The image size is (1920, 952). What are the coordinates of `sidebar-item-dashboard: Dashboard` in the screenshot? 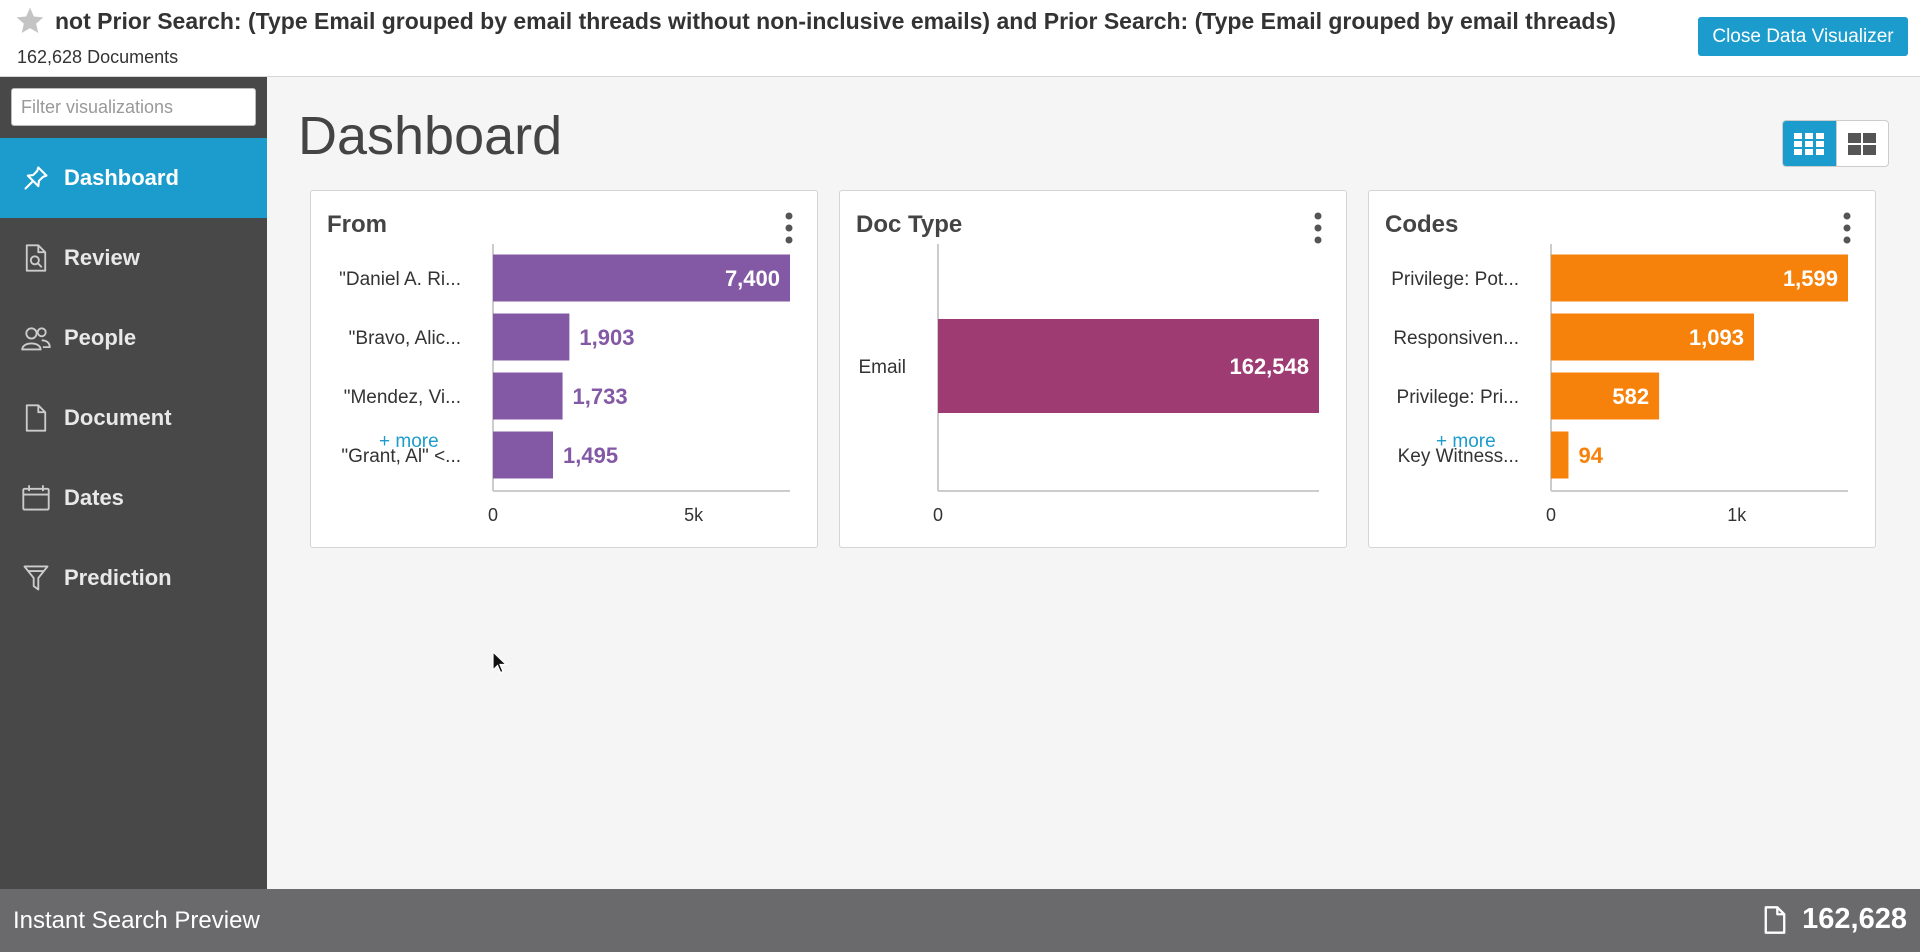 It's located at (133, 178).